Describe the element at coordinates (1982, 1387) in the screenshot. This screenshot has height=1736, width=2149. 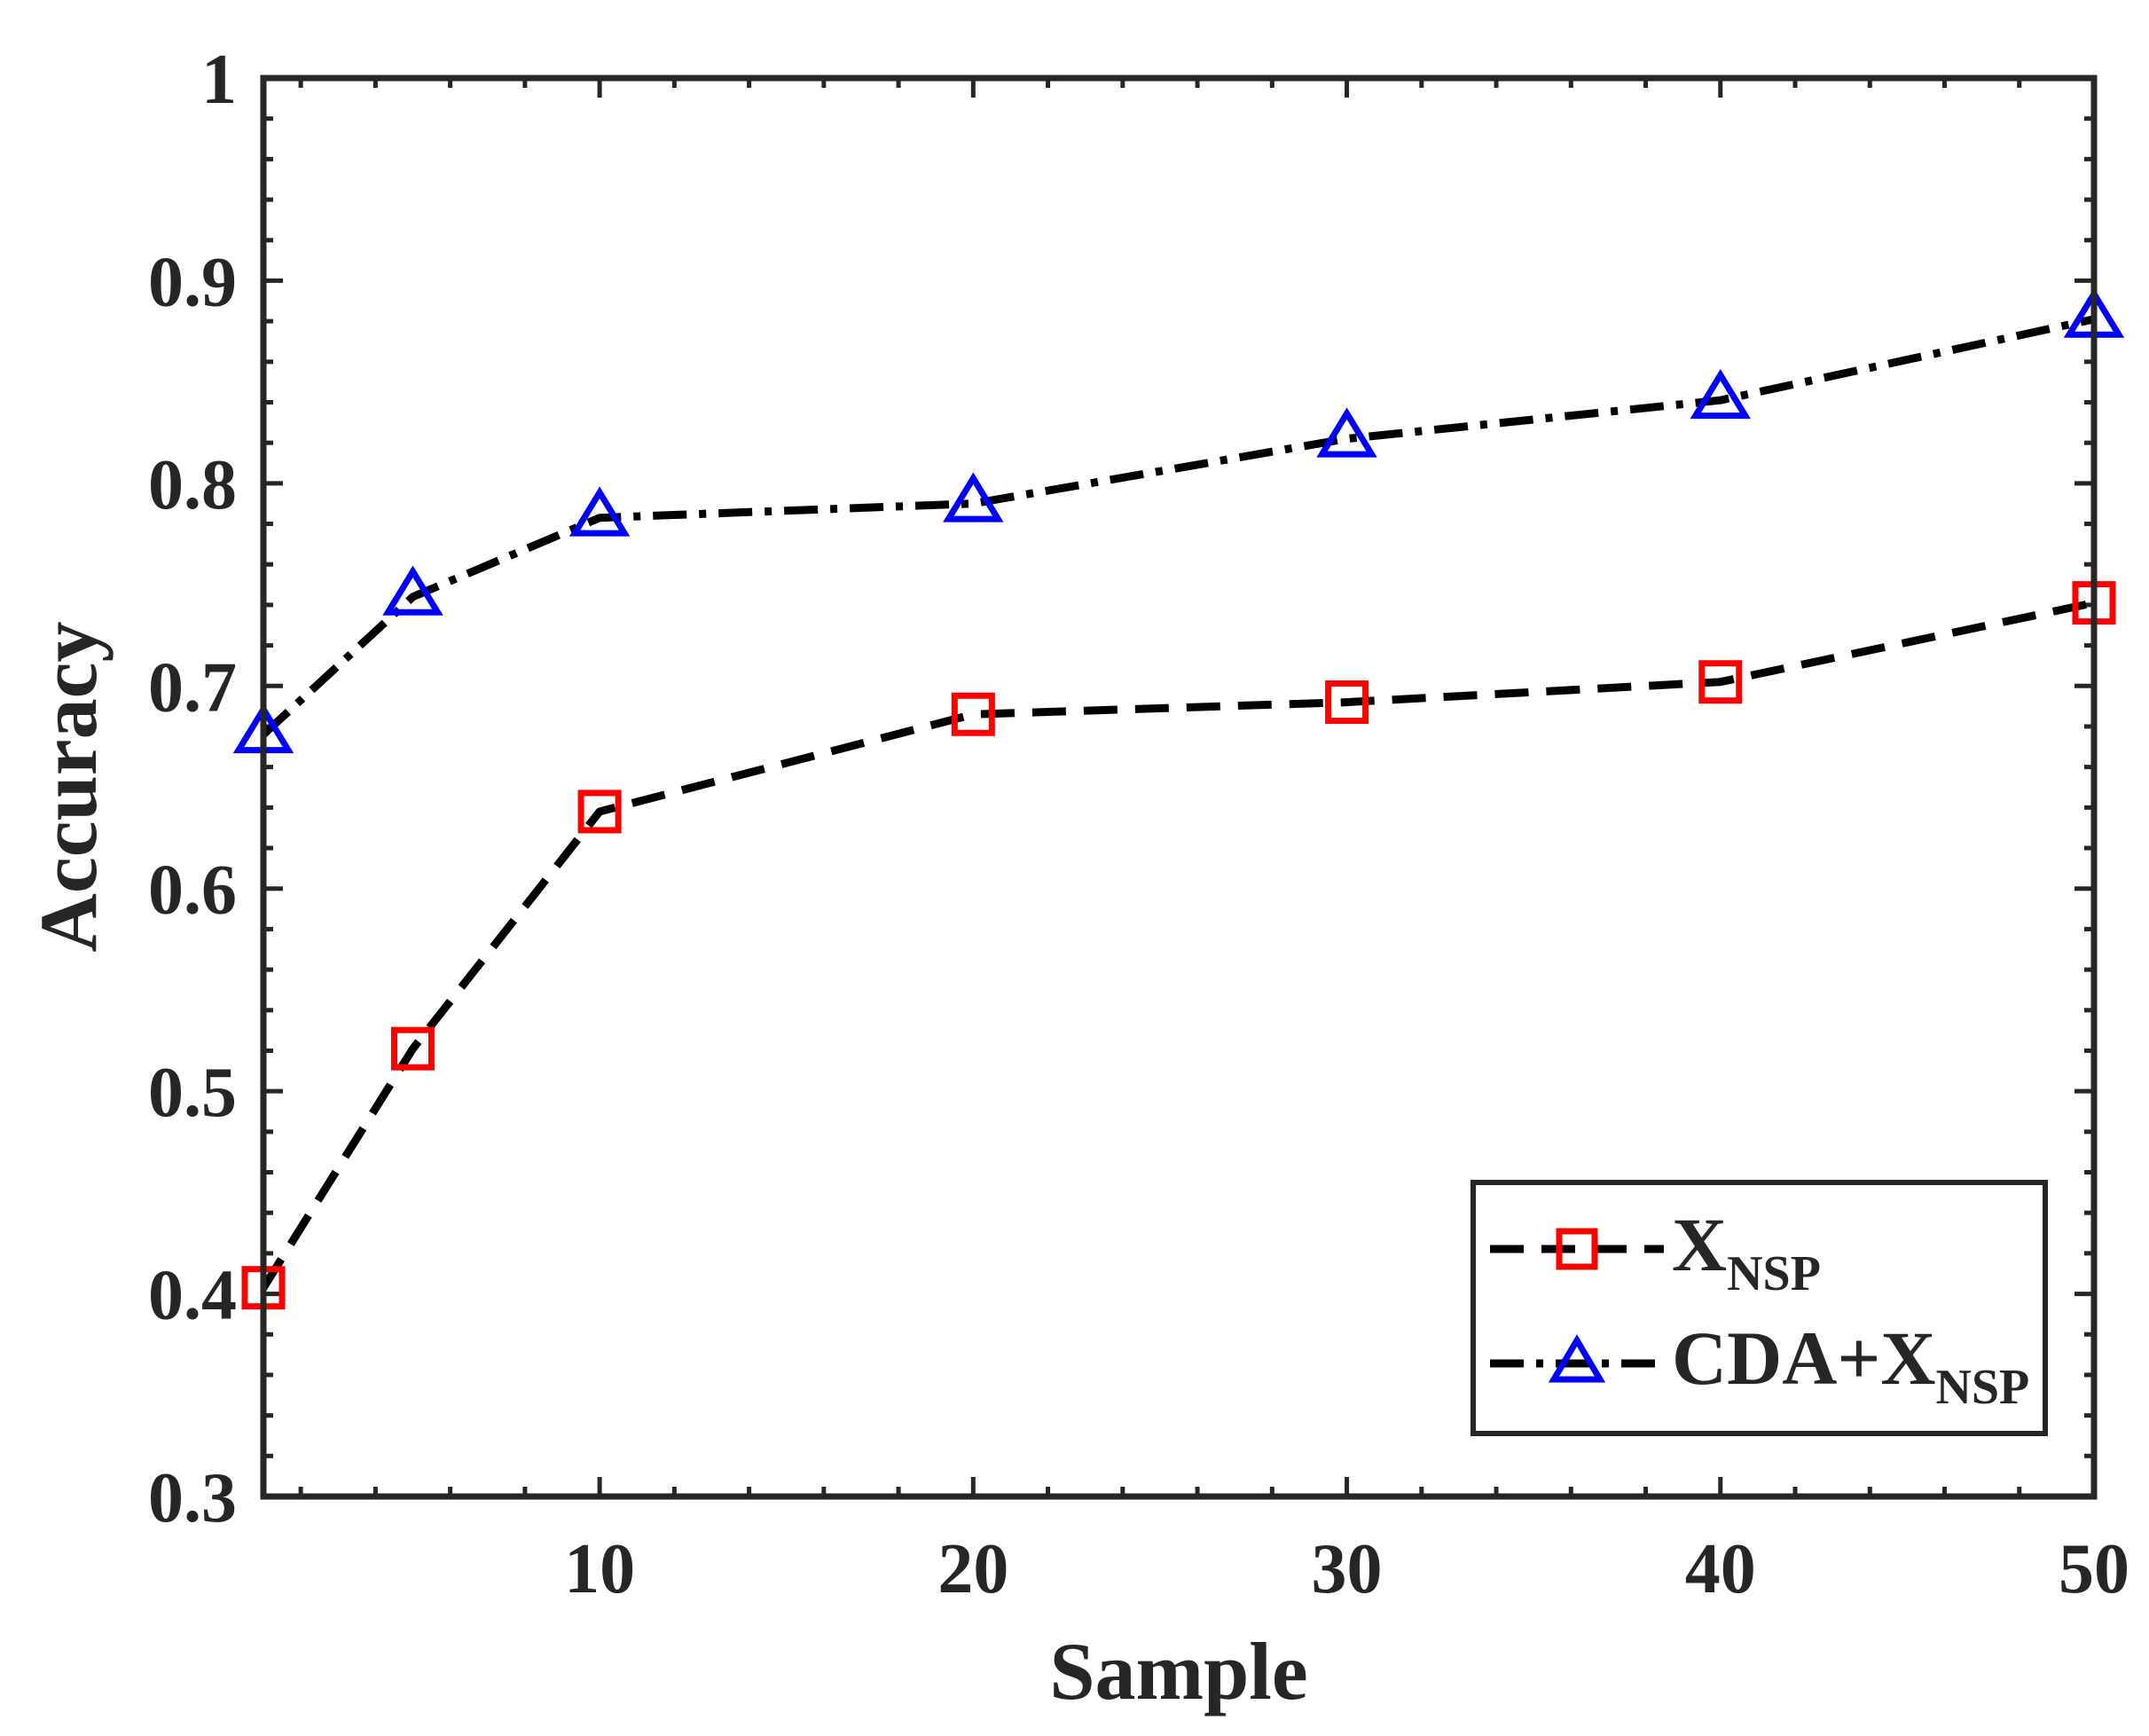
I see `legend-cda-xnsp-subscript: NSP` at that location.